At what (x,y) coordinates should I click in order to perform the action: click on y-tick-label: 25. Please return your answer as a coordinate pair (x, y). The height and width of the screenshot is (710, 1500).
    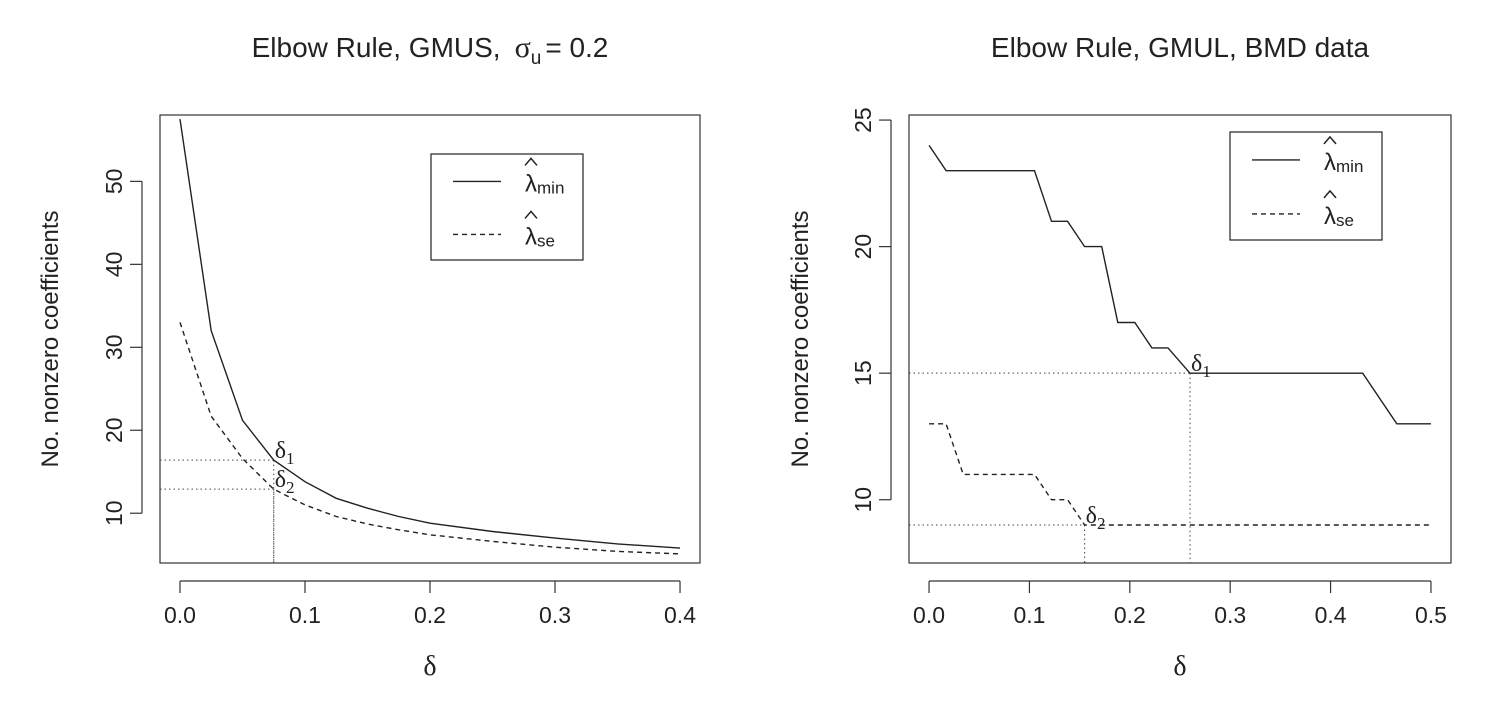
    Looking at the image, I should click on (863, 120).